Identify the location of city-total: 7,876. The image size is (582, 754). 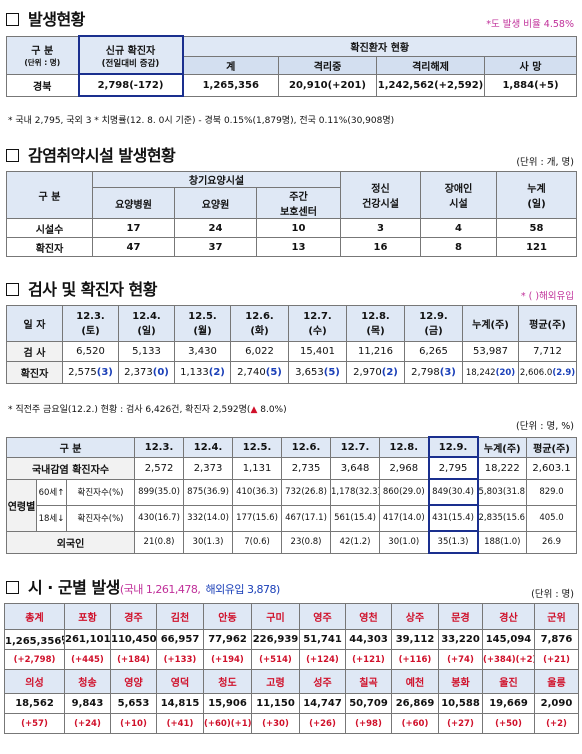
(556, 639).